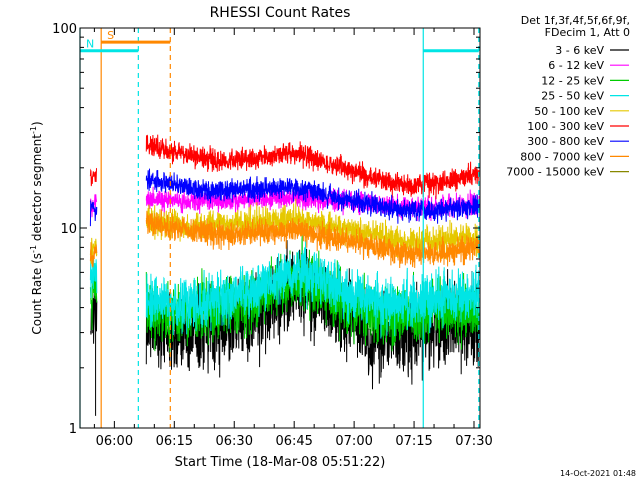  What do you see at coordinates (575, 20) in the screenshot?
I see `legend-header: Det 1f,3f,4f,5f,6f,9f,` at bounding box center [575, 20].